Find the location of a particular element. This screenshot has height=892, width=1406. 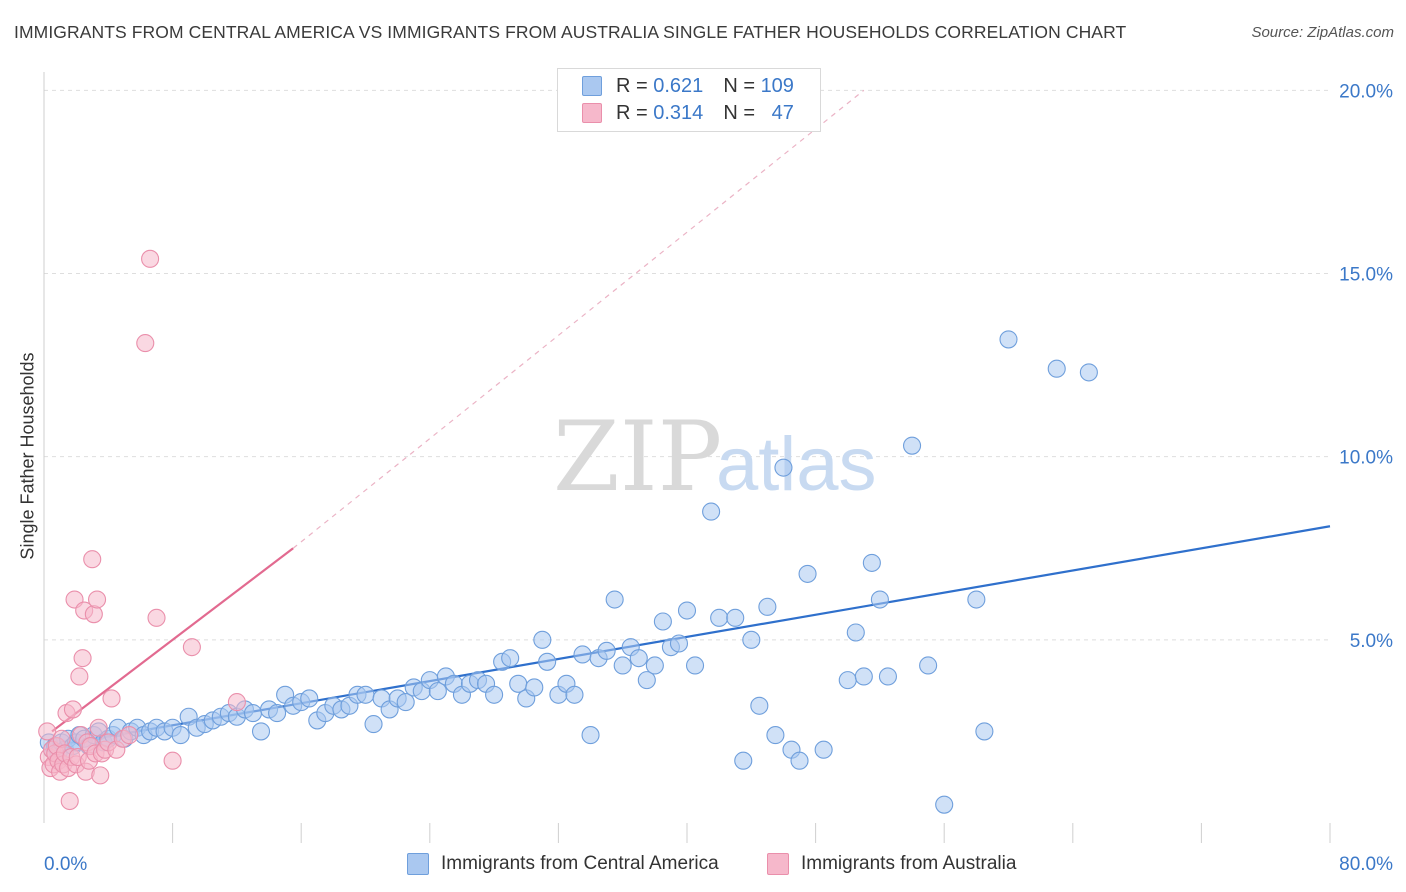

legend-n-value: 47 is located at coordinates (782, 112).